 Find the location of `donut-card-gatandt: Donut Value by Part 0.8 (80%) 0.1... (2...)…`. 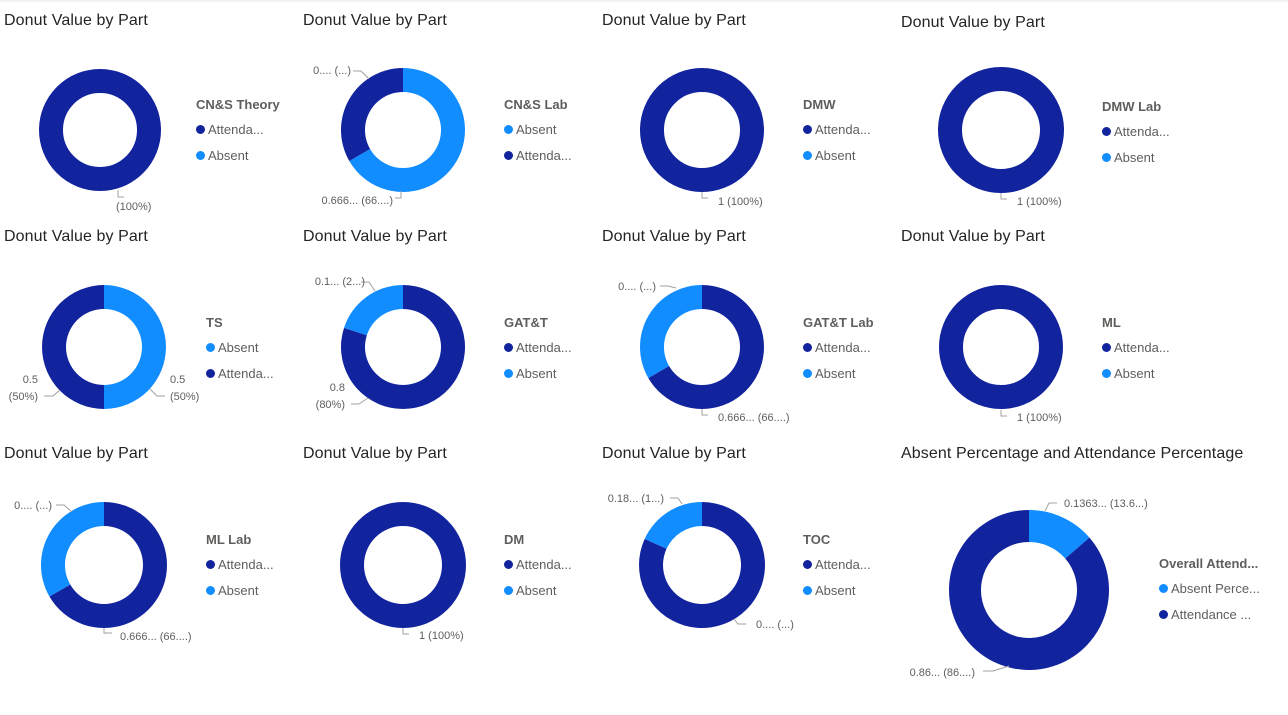

donut-card-gatandt: Donut Value by Part 0.8 (80%) 0.1... (2...)… is located at coordinates (446, 323).